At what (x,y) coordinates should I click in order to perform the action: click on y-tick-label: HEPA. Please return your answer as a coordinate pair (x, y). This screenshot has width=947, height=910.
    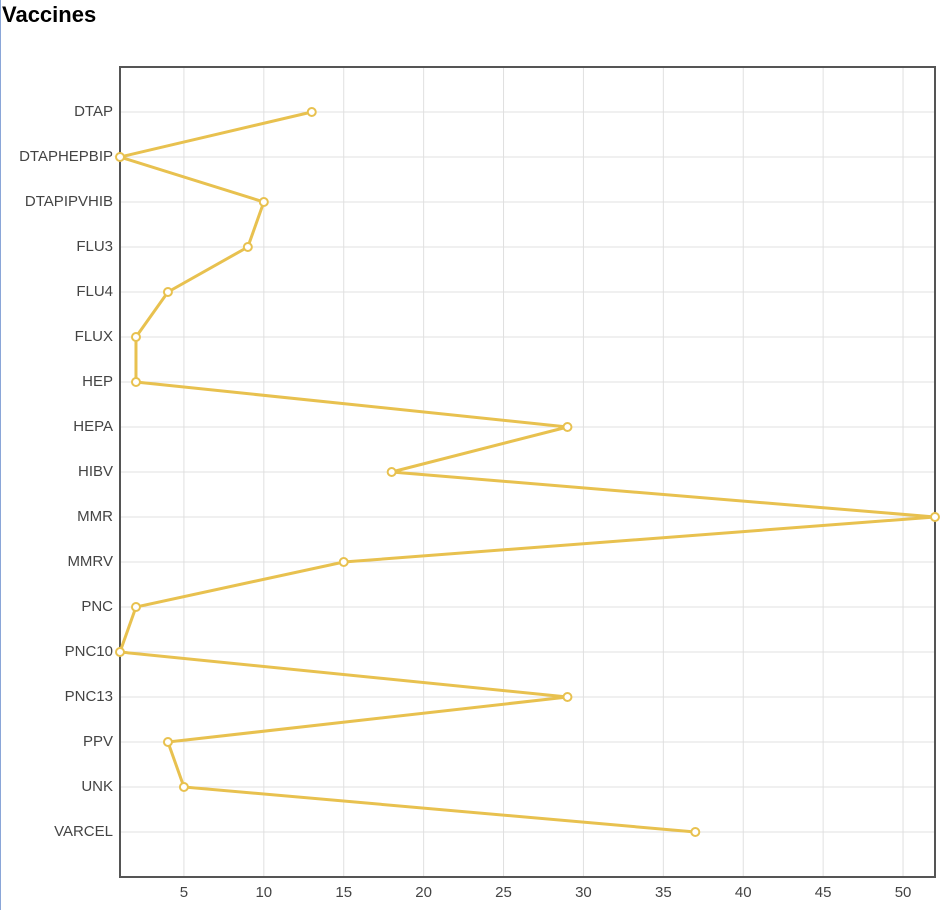
    Looking at the image, I should click on (93, 426).